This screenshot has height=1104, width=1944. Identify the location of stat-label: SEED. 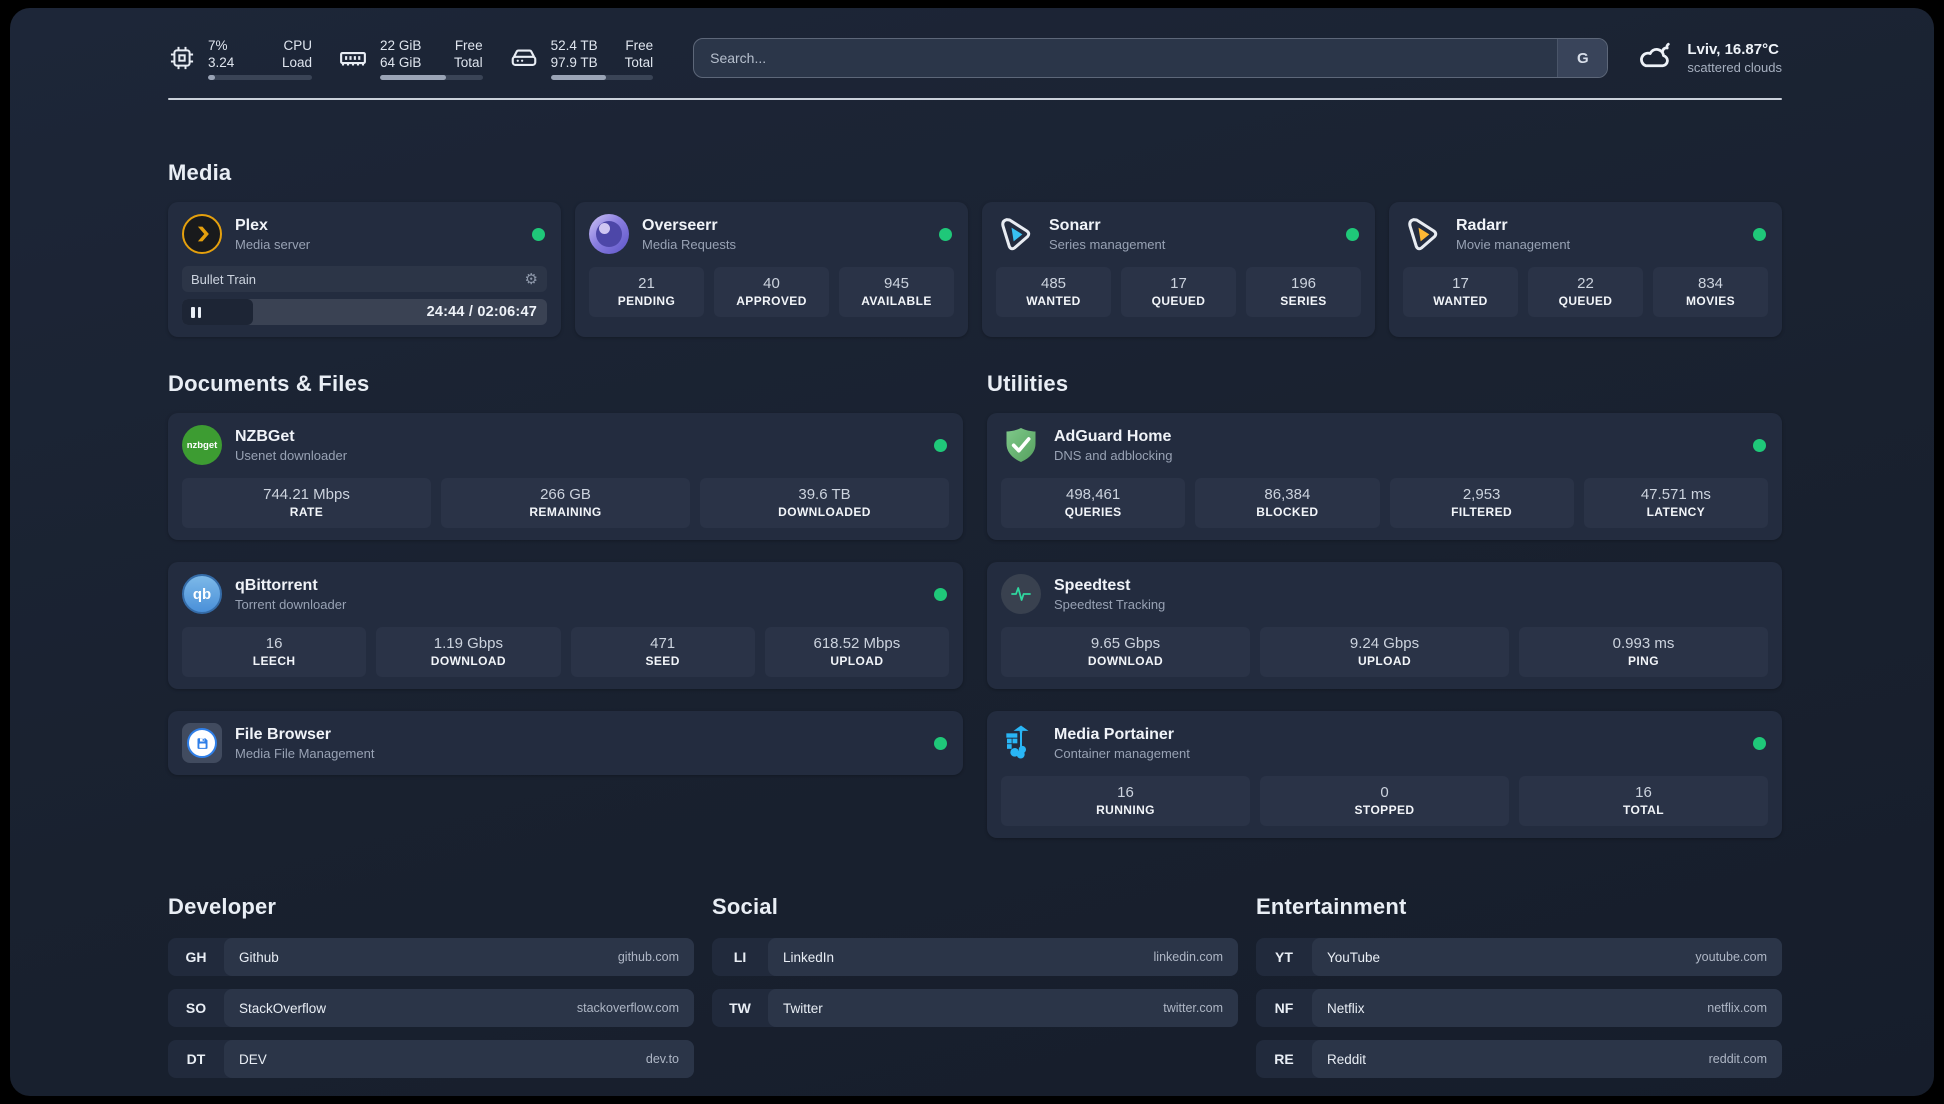
(662, 661).